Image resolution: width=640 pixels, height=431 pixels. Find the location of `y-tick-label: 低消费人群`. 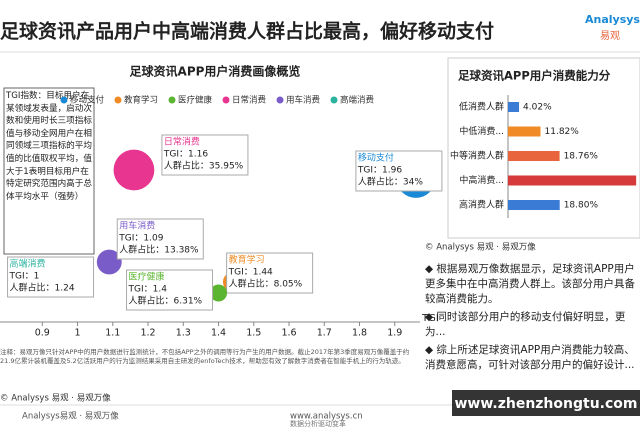

y-tick-label: 低消费人群 is located at coordinates (481, 107).